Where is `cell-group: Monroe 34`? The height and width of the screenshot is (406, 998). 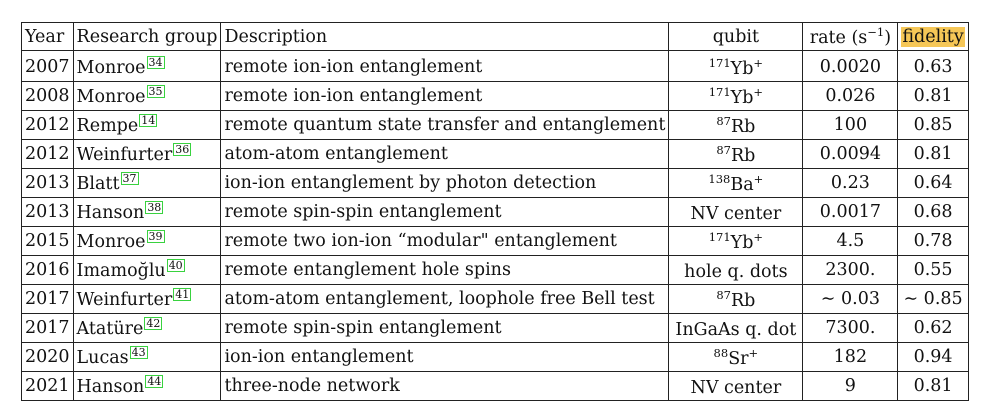 cell-group: Monroe 34 is located at coordinates (147, 66).